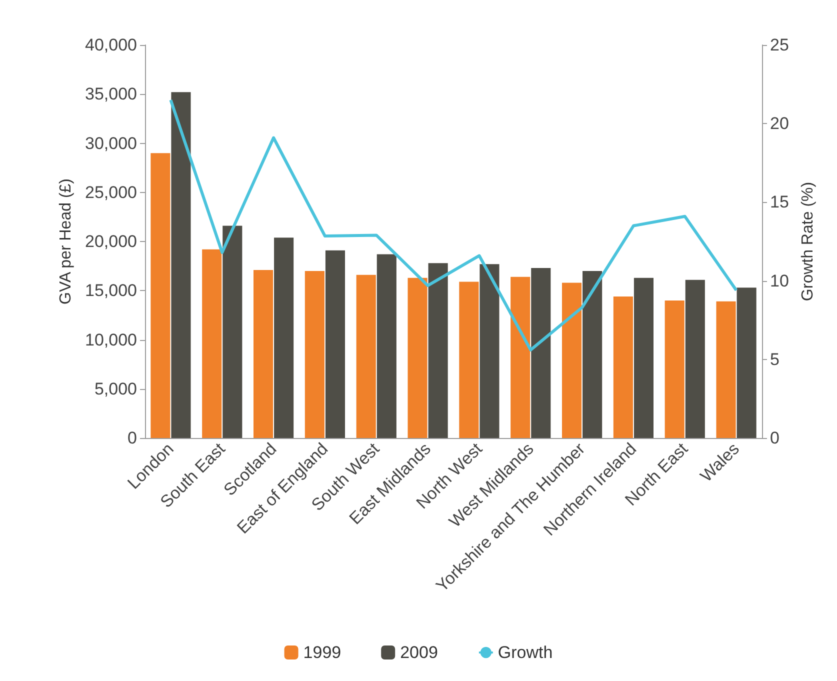 The image size is (837, 681). What do you see at coordinates (111, 241) in the screenshot?
I see `y-tick-label: 20,000` at bounding box center [111, 241].